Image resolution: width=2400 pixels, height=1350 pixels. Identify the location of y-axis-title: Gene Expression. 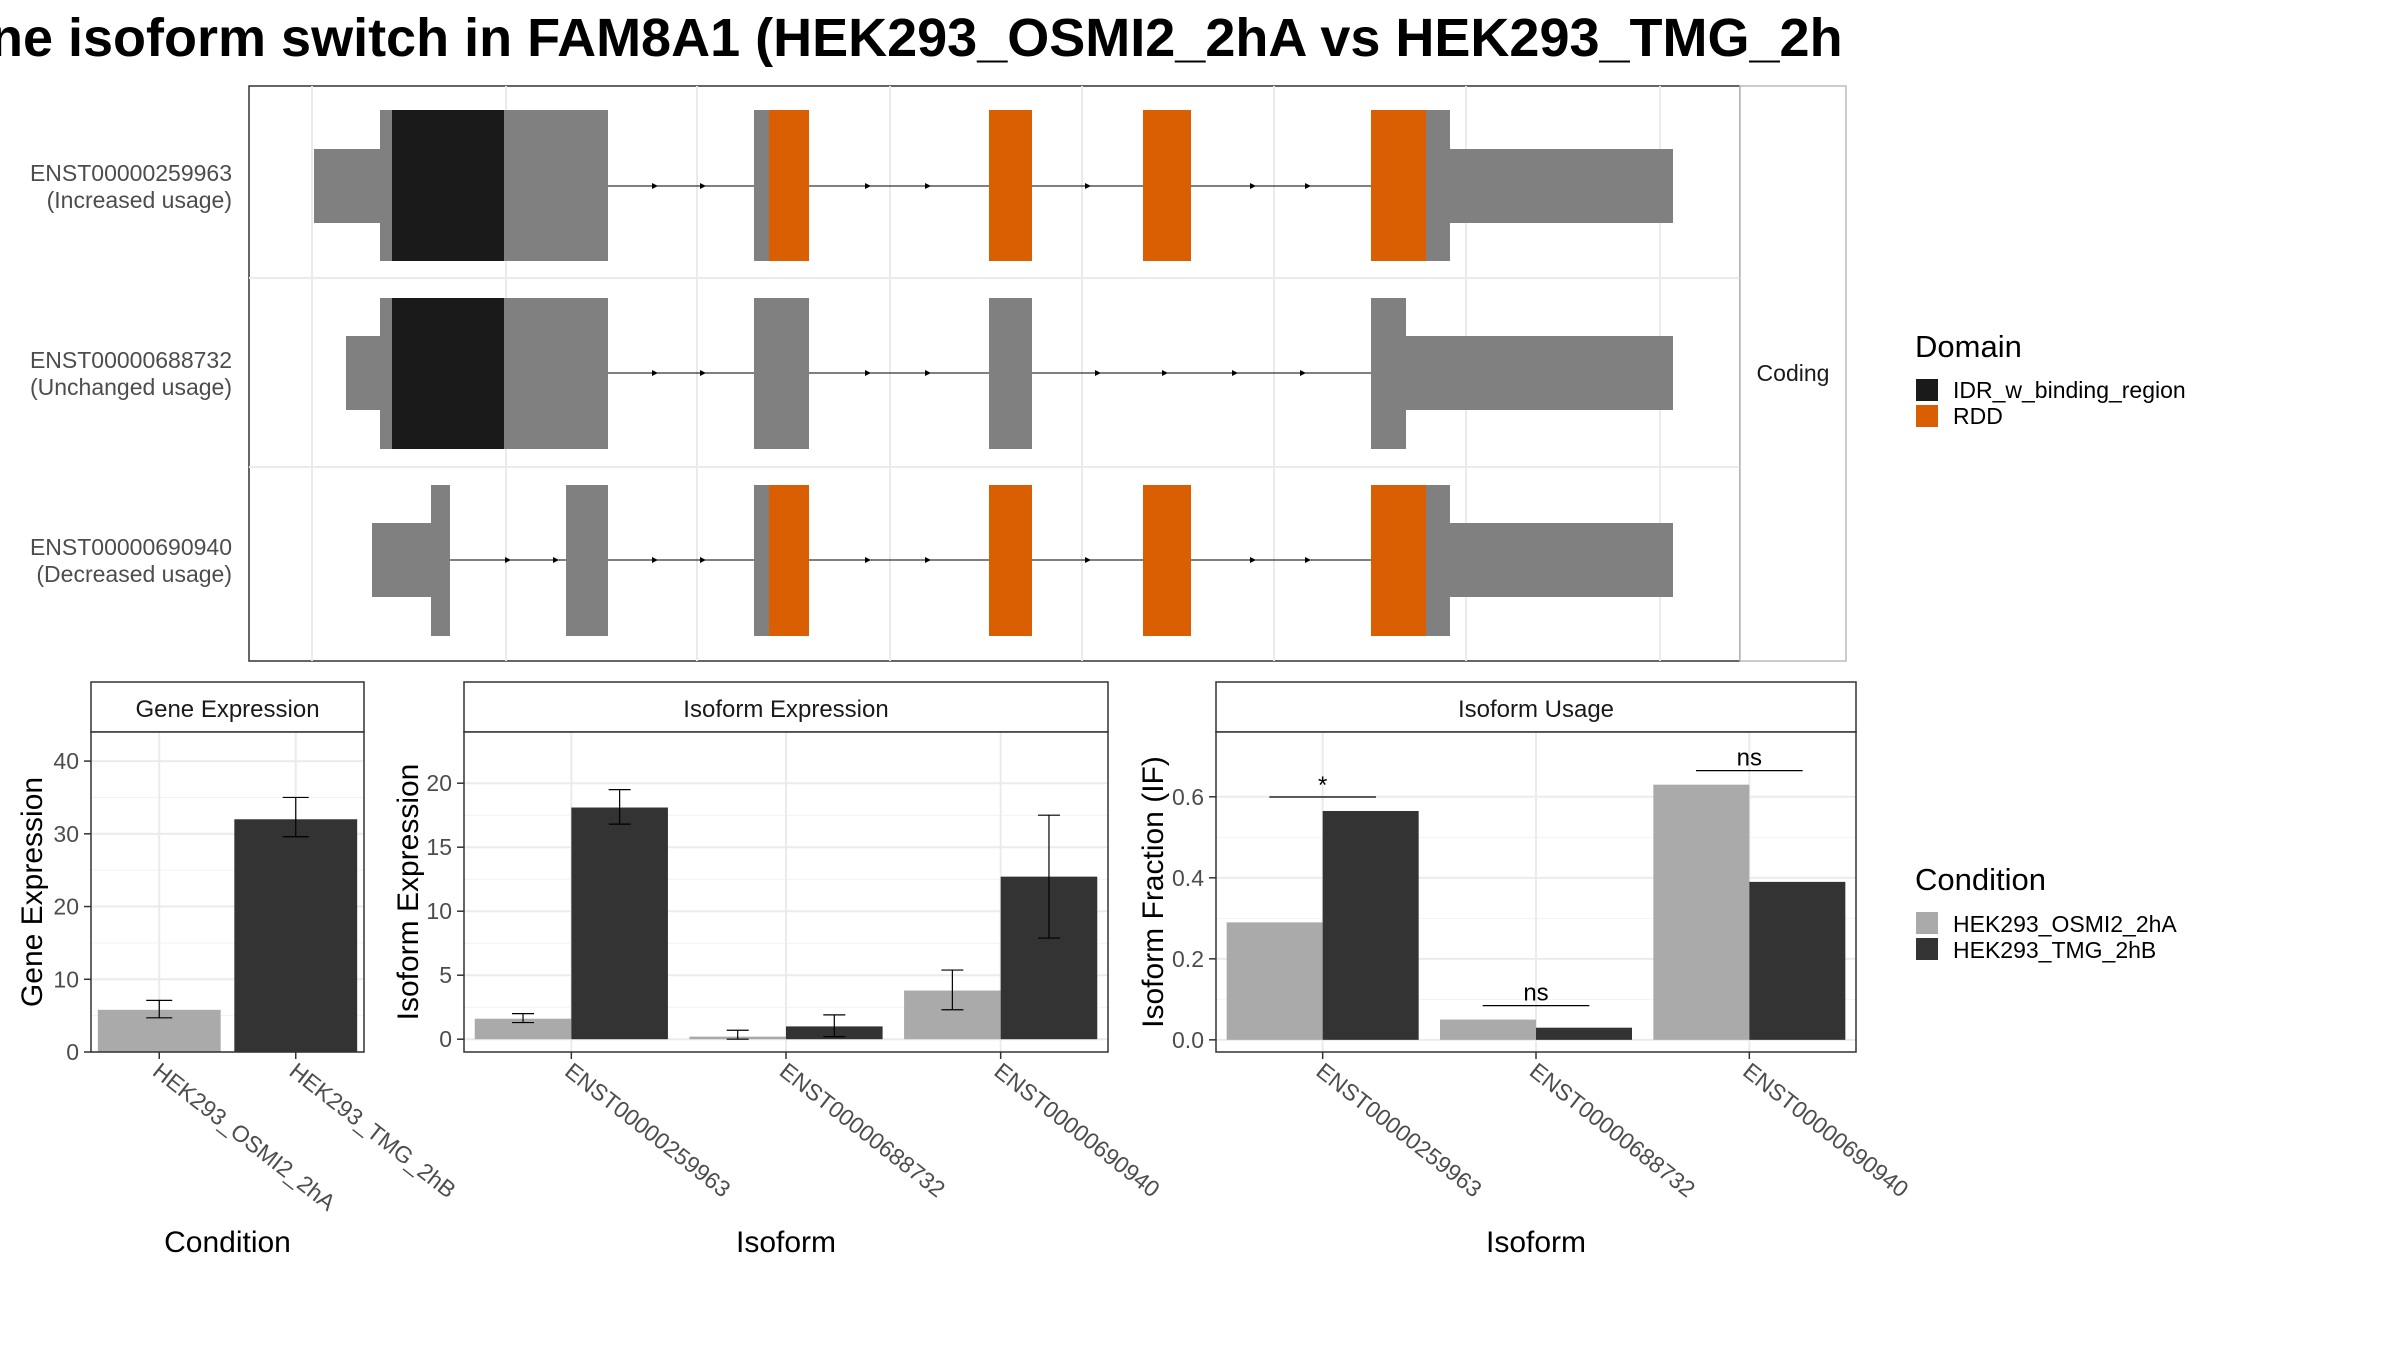
(32, 892).